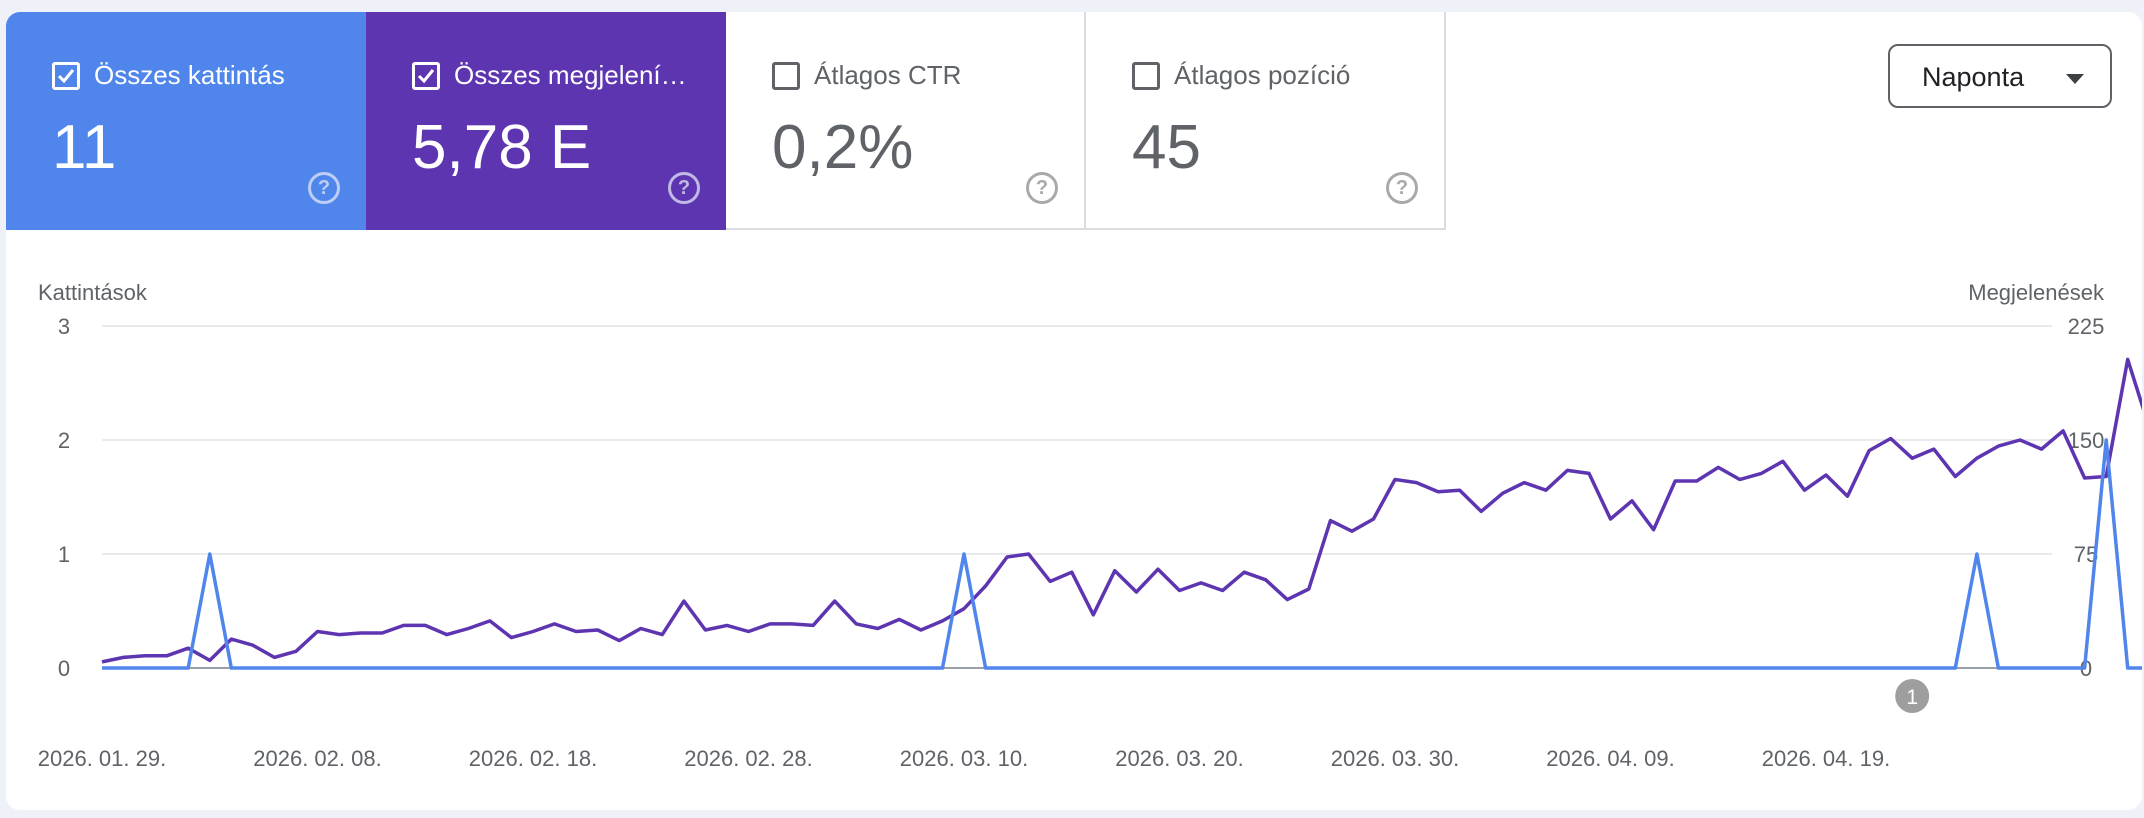 This screenshot has height=818, width=2144. I want to click on metric-value: 0,2%, so click(843, 147).